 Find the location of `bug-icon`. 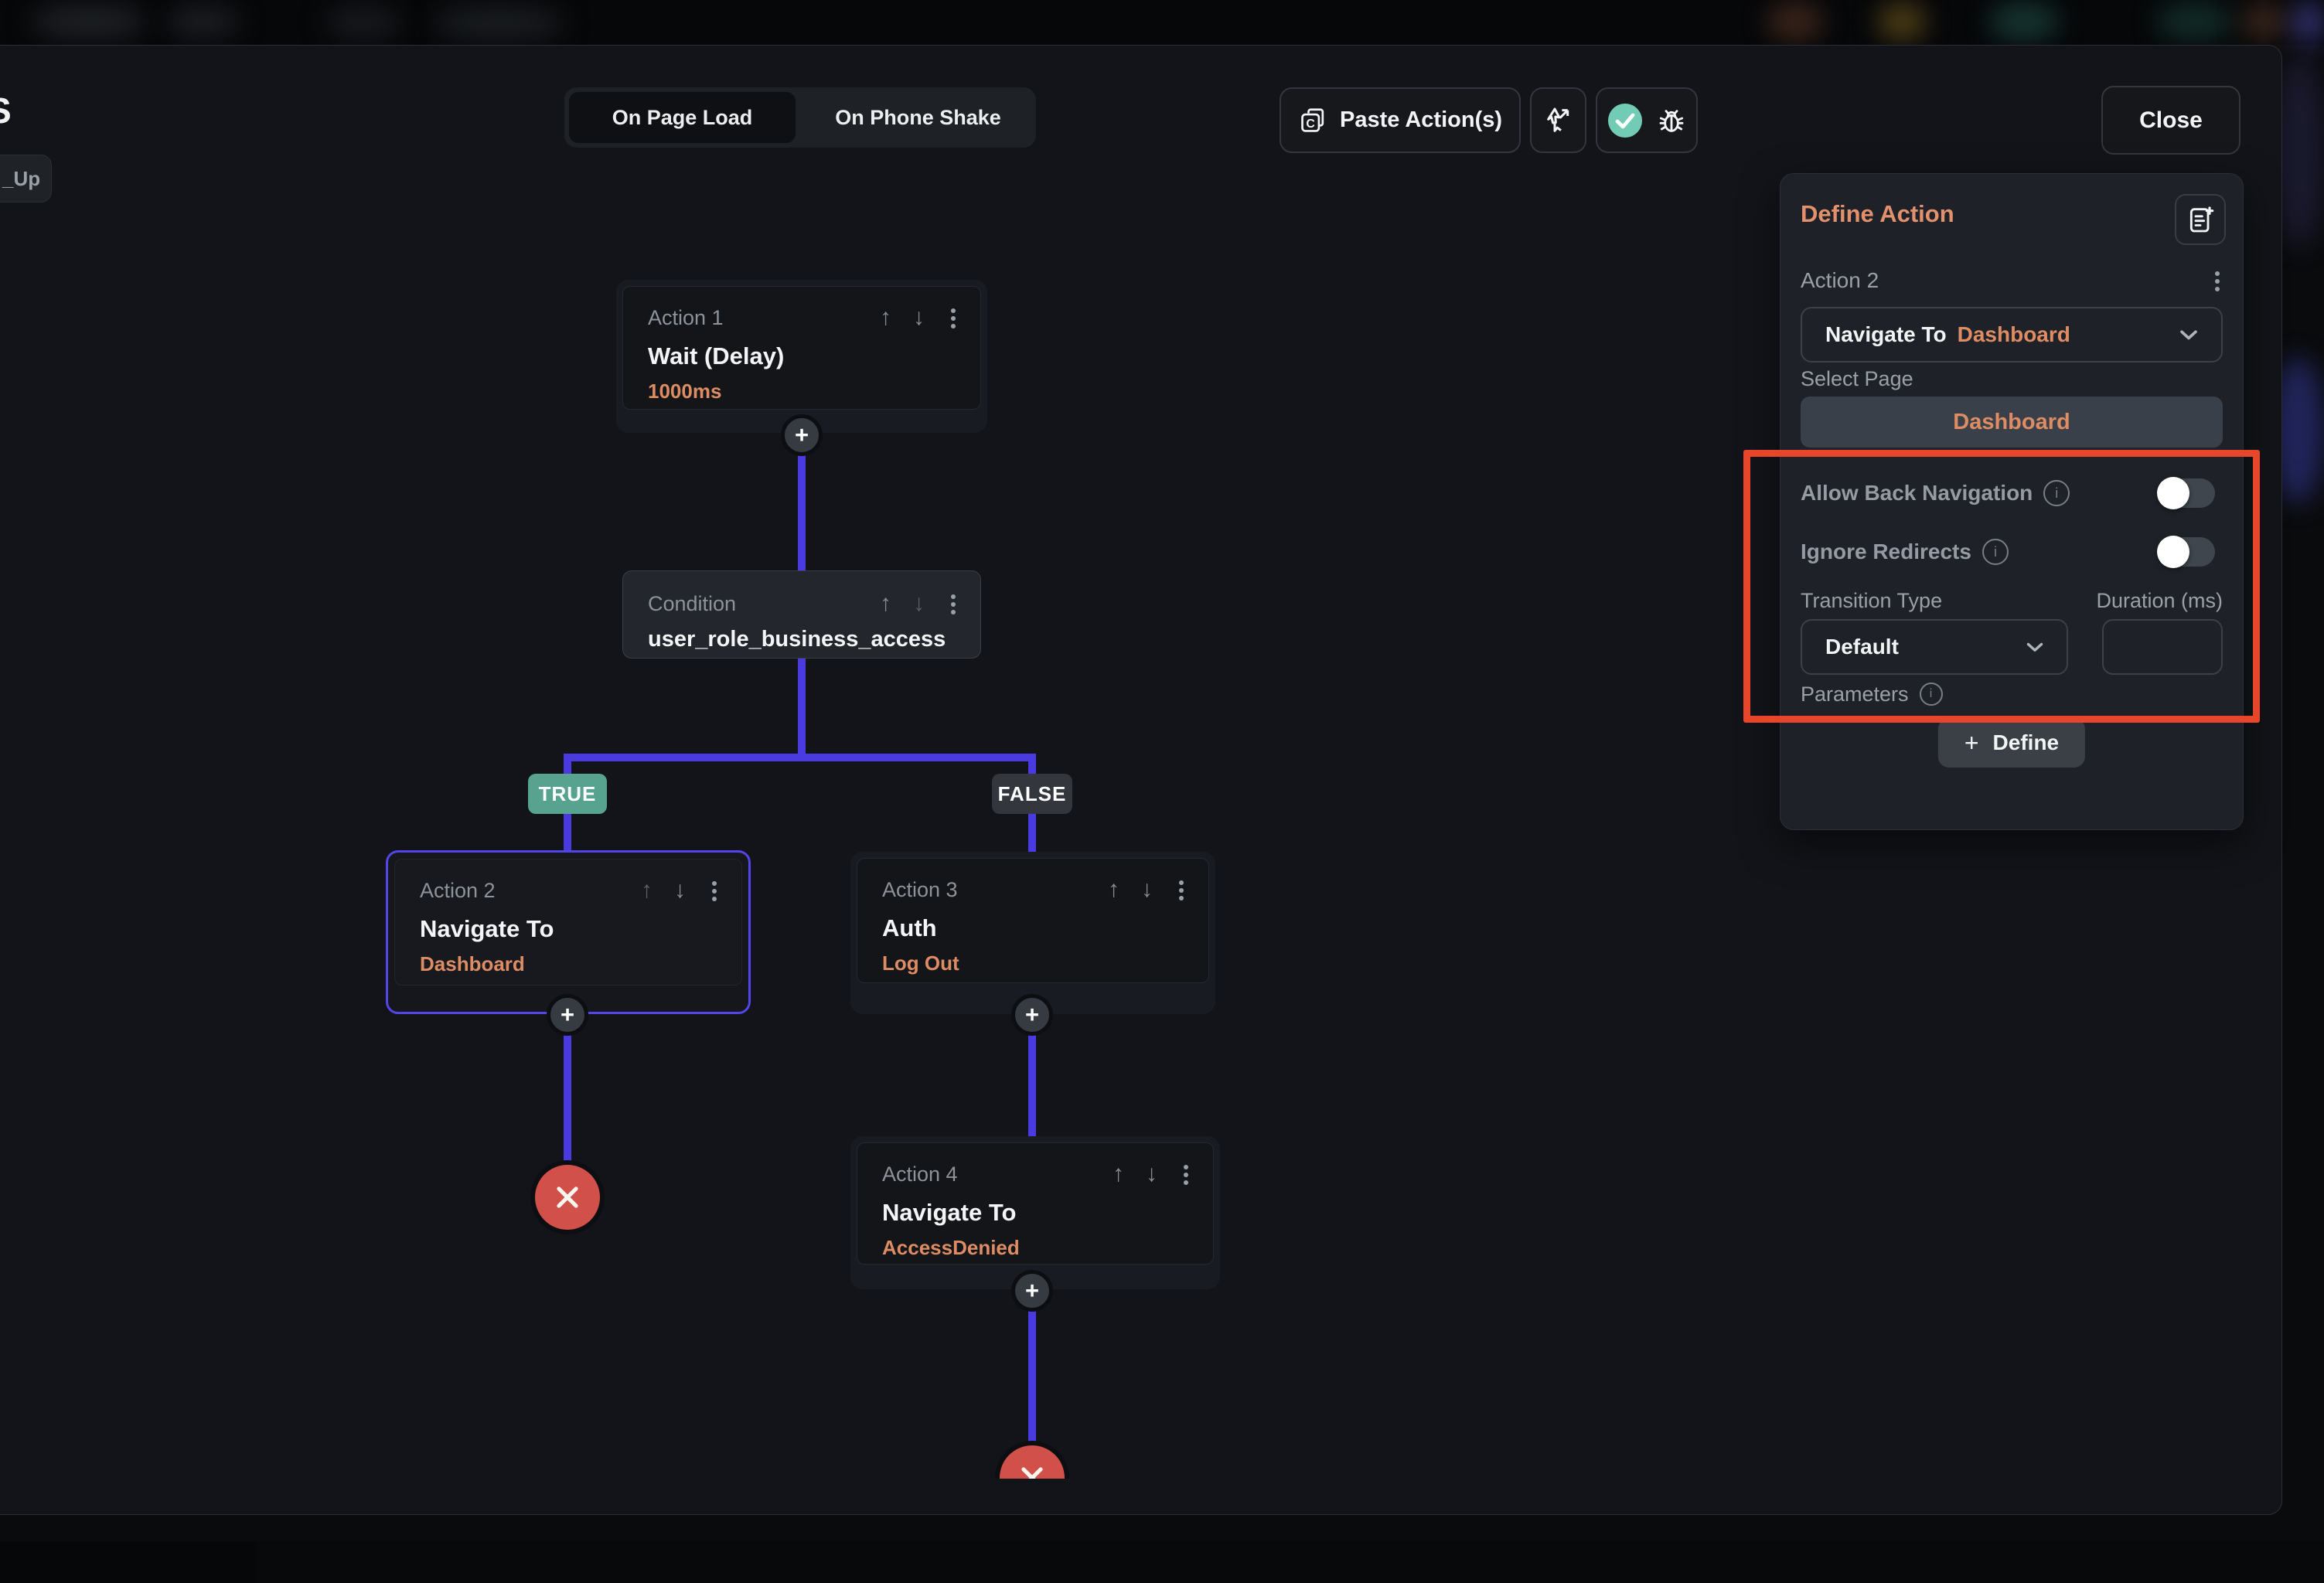

bug-icon is located at coordinates (1672, 120).